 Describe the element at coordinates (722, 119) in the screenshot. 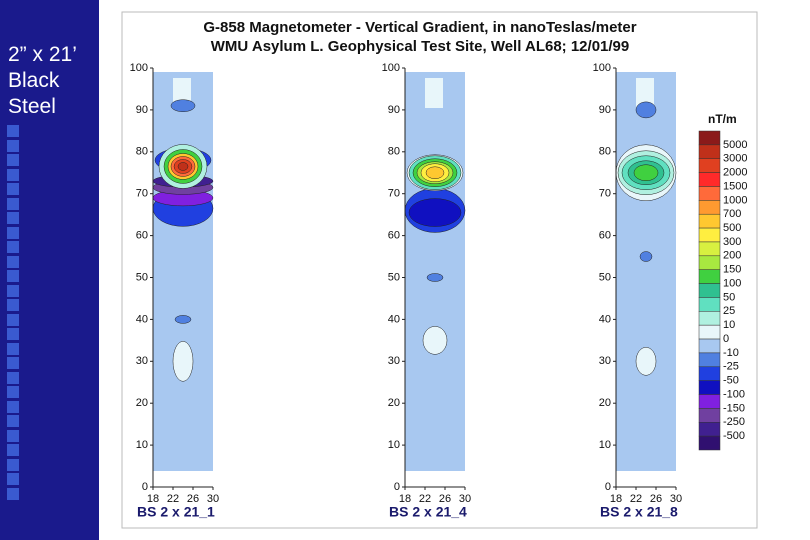

I see `legend-unit: nT/m` at that location.